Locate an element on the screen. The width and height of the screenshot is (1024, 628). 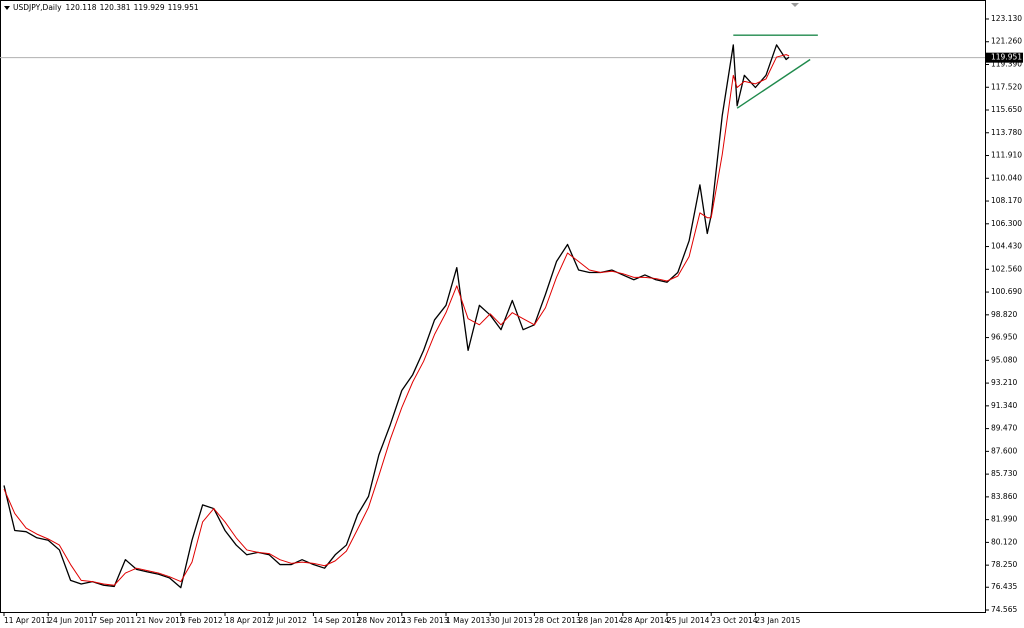
y-tick-label: 121.260 is located at coordinates (1006, 41).